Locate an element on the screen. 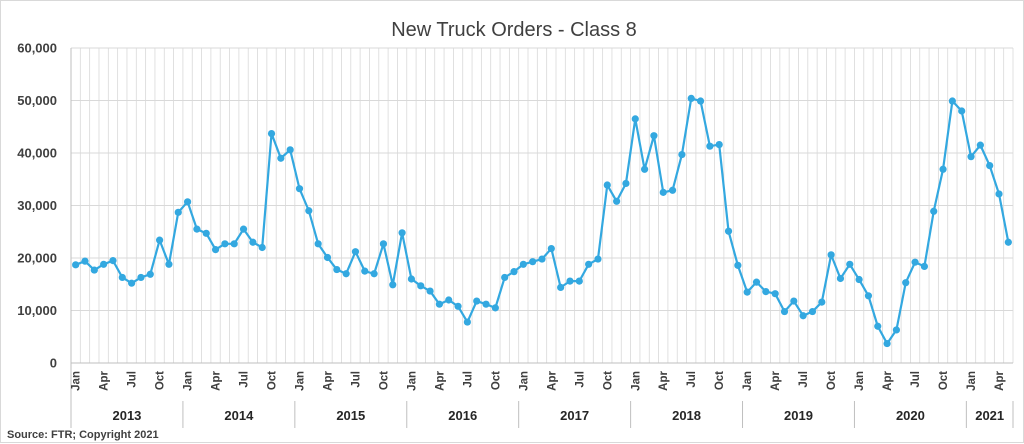 This screenshot has height=444, width=1024. y-tick-label: 10,000 is located at coordinates (37, 310).